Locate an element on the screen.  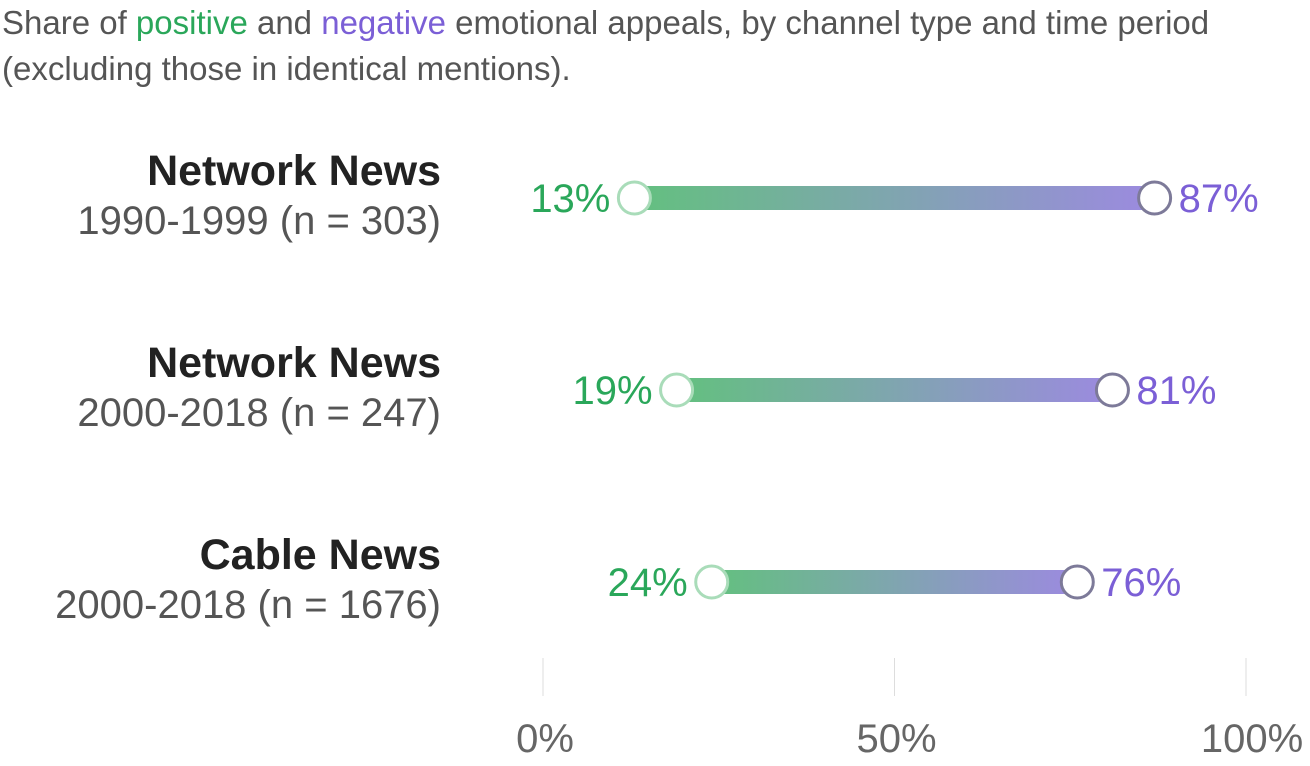
title-part-2: and is located at coordinates (284, 22).